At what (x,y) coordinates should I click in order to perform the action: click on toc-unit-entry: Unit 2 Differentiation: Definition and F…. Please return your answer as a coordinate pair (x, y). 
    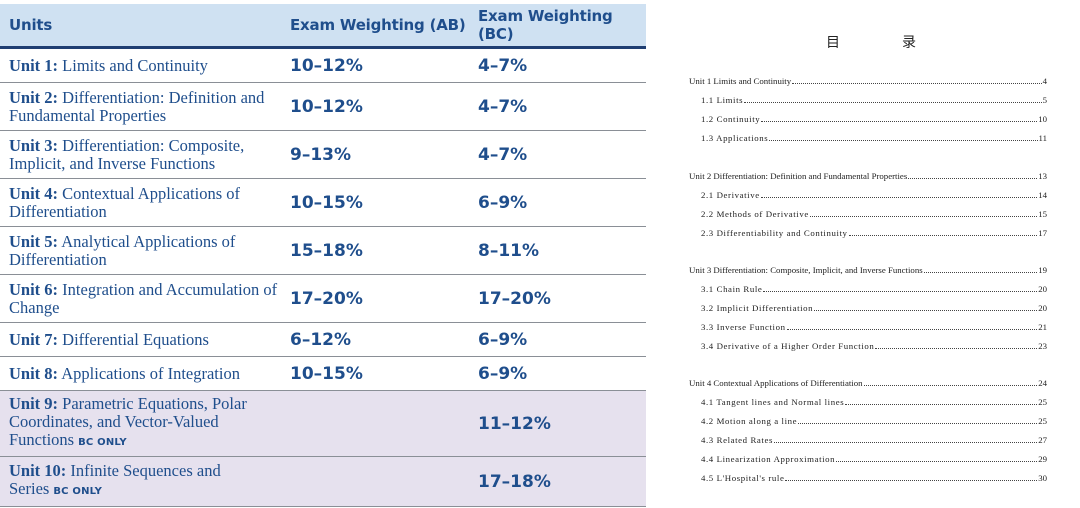
    Looking at the image, I should click on (868, 176).